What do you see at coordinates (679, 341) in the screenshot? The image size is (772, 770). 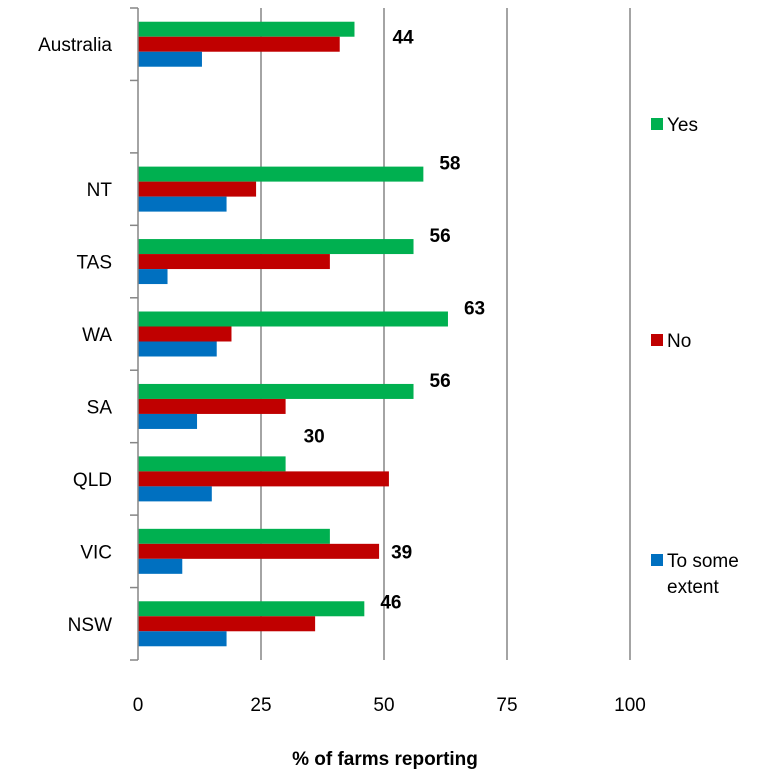 I see `legend-label: No` at bounding box center [679, 341].